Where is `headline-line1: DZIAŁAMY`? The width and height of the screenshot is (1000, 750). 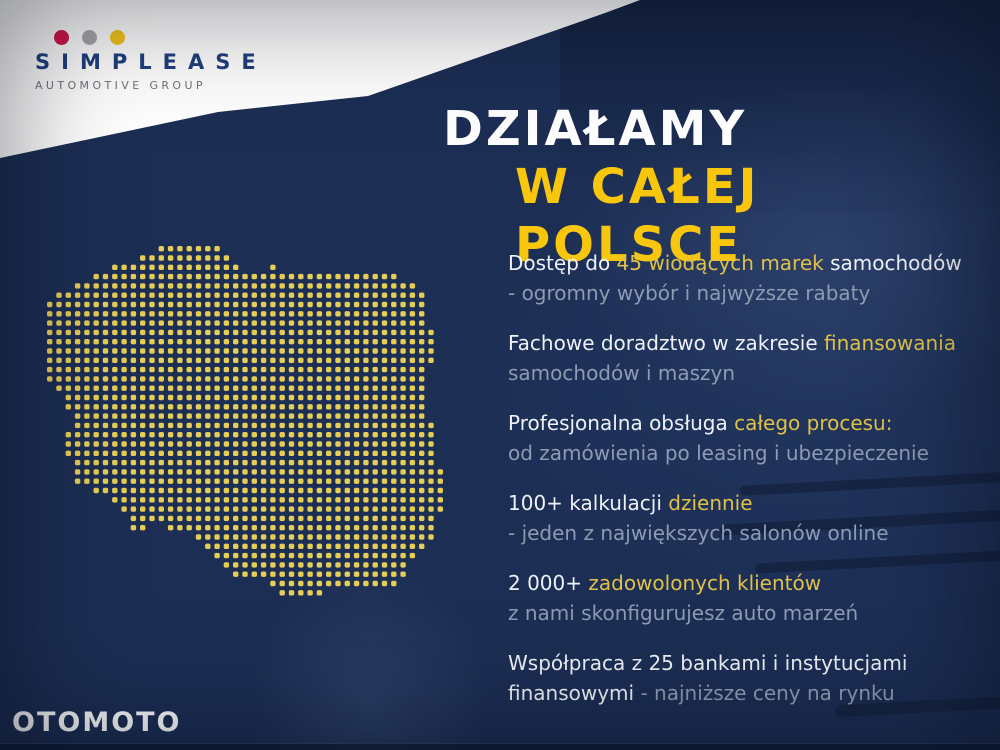 headline-line1: DZIAŁAMY is located at coordinates (595, 129).